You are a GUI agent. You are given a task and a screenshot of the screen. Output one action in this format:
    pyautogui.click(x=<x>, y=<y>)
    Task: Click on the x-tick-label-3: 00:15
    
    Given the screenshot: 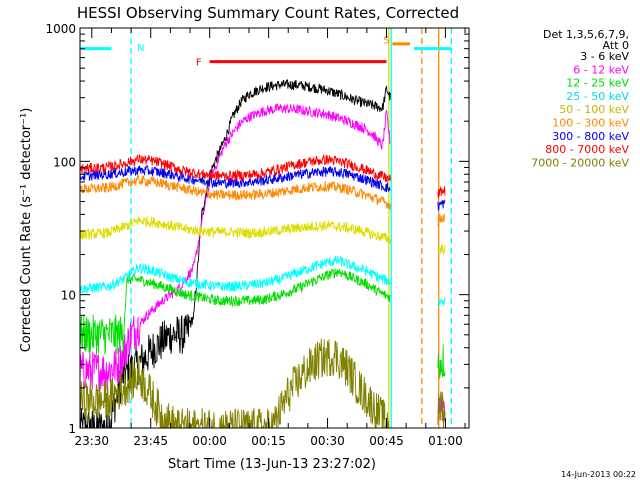 What is the action you would take?
    pyautogui.click(x=268, y=441)
    